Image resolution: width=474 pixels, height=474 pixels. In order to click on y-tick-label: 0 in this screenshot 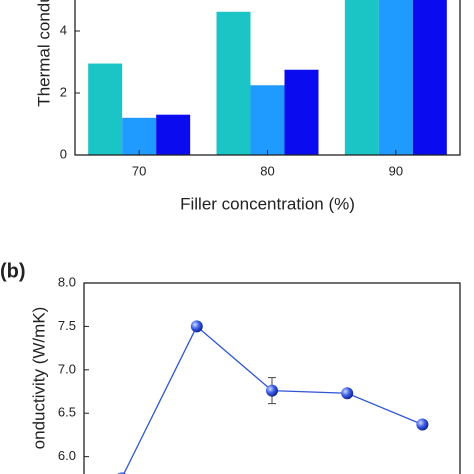, I will do `click(63, 153)`.